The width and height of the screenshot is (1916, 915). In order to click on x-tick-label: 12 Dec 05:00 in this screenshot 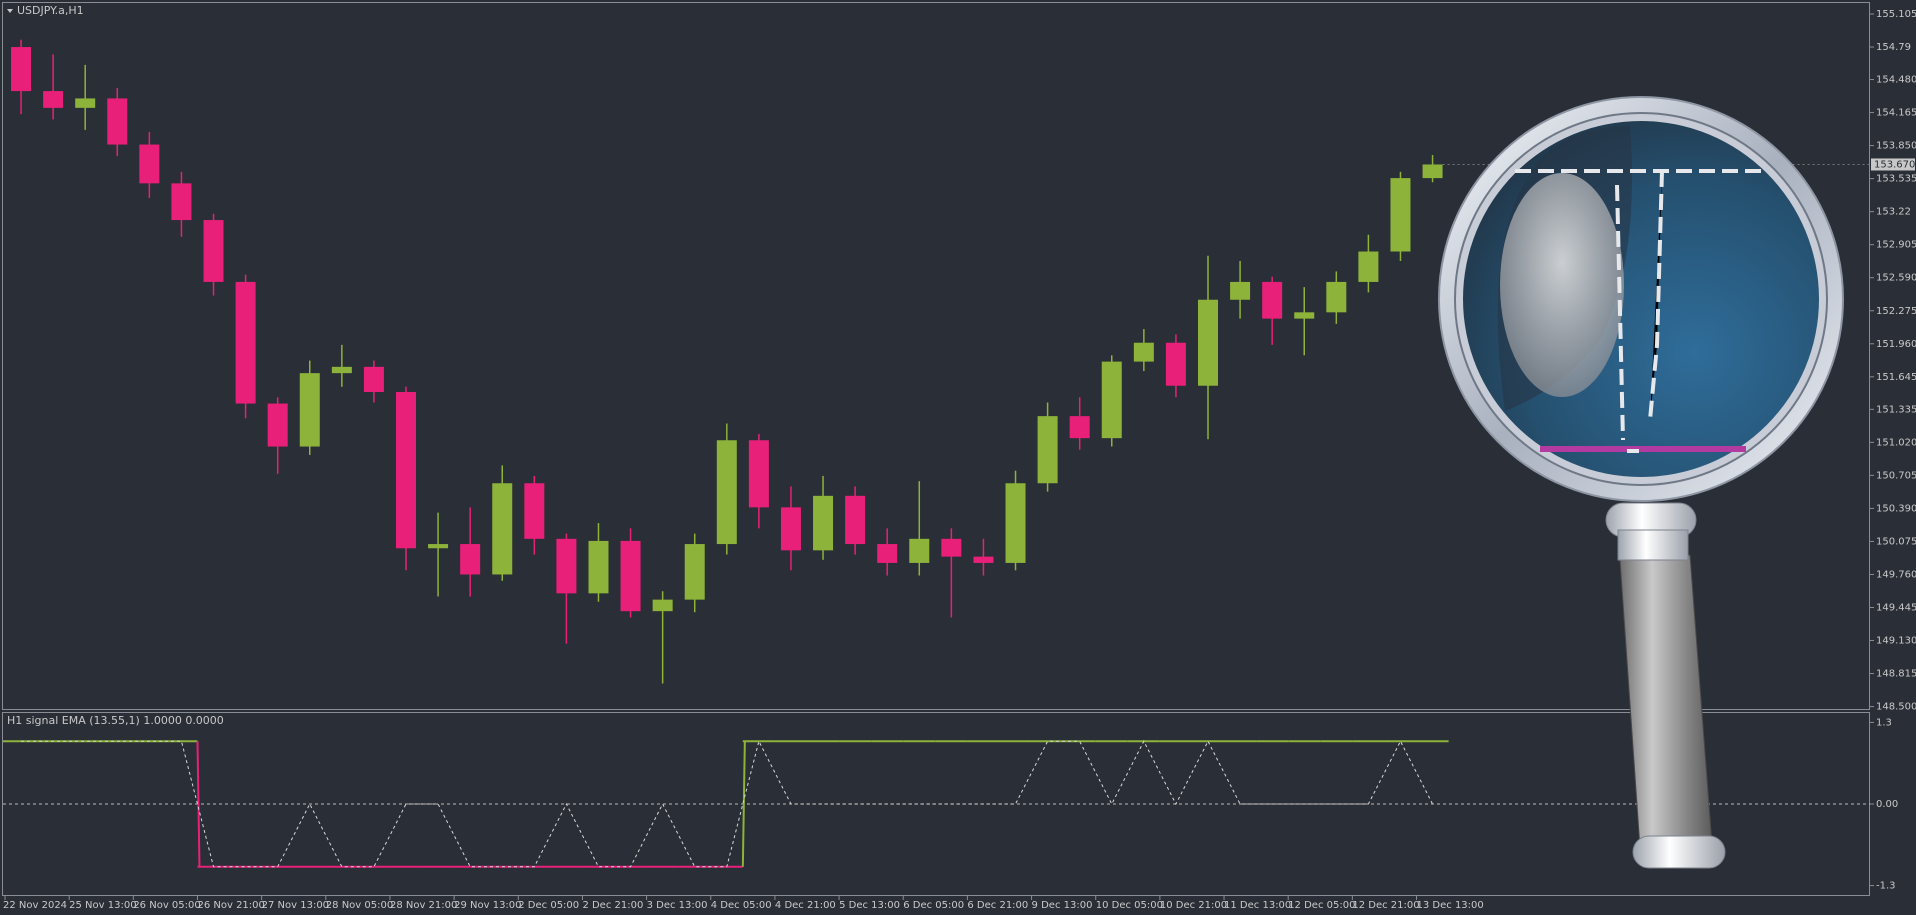, I will do `click(1321, 905)`.